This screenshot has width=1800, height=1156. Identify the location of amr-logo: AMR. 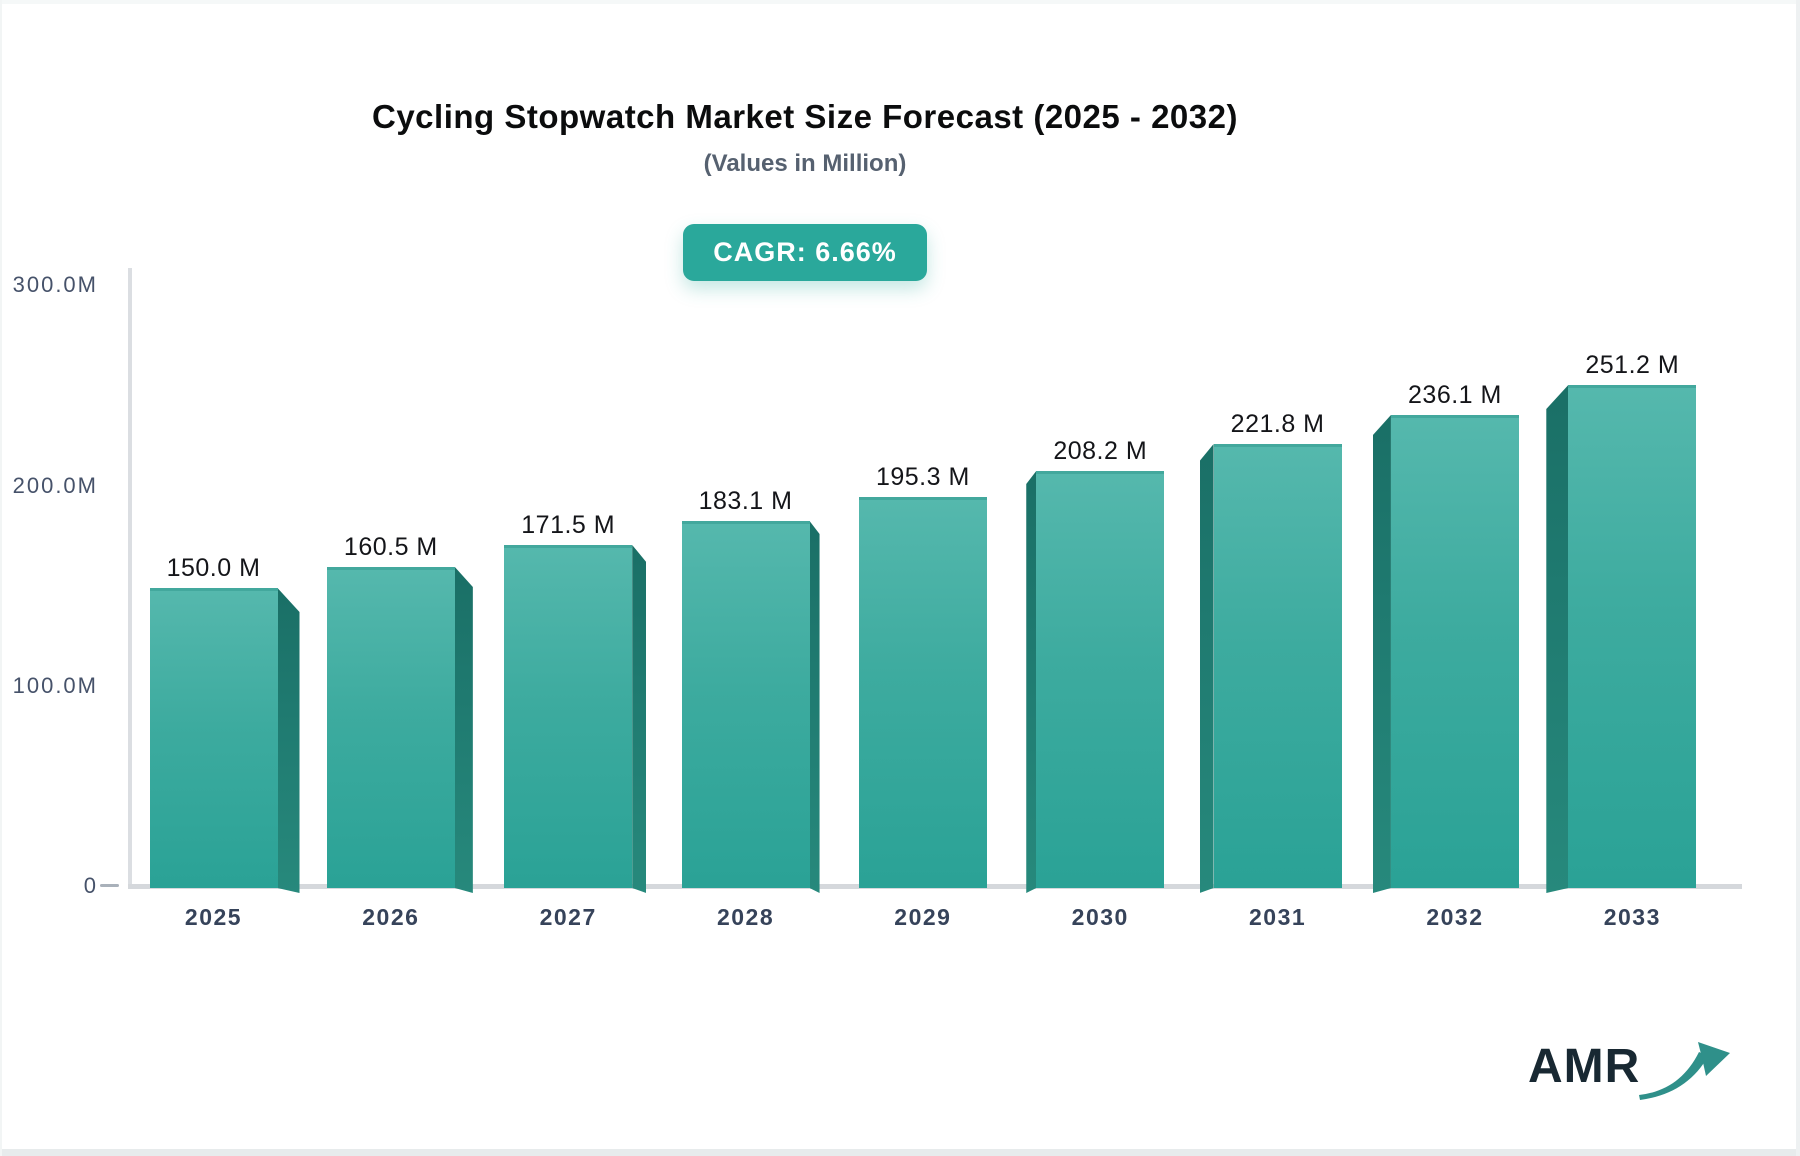
(1629, 1071).